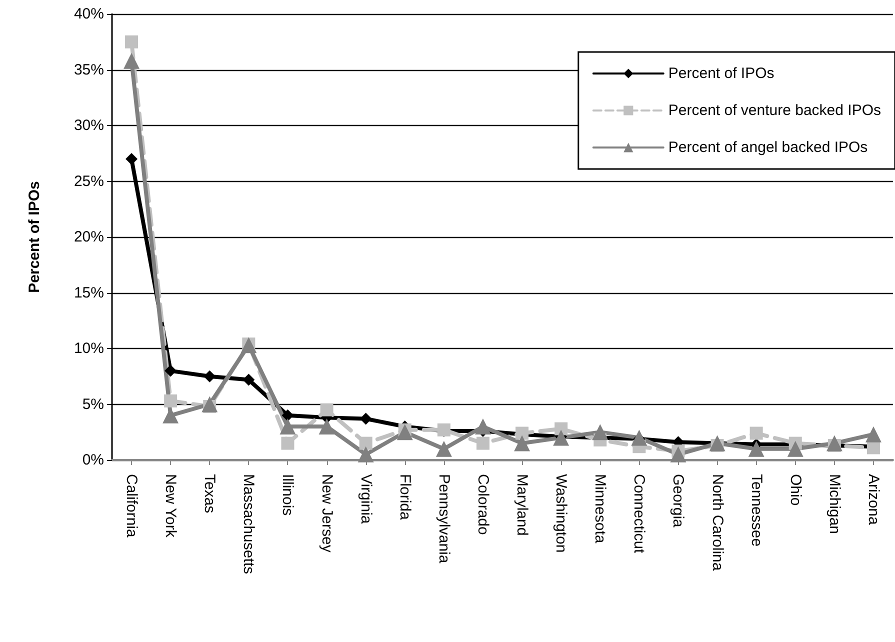 The height and width of the screenshot is (642, 895). What do you see at coordinates (561, 513) in the screenshot?
I see `x-tick-label: Washington` at bounding box center [561, 513].